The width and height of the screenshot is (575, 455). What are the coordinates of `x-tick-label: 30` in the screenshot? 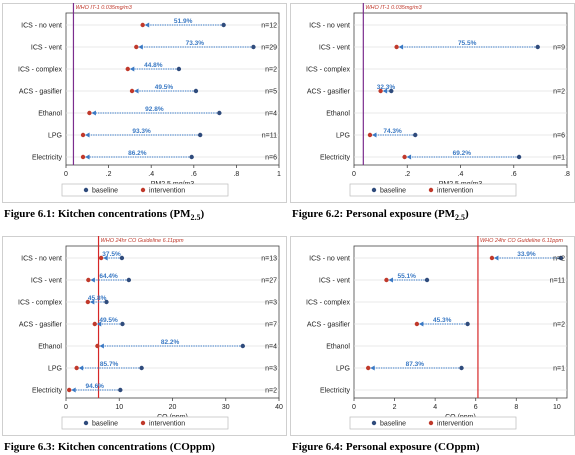 It's located at (226, 407).